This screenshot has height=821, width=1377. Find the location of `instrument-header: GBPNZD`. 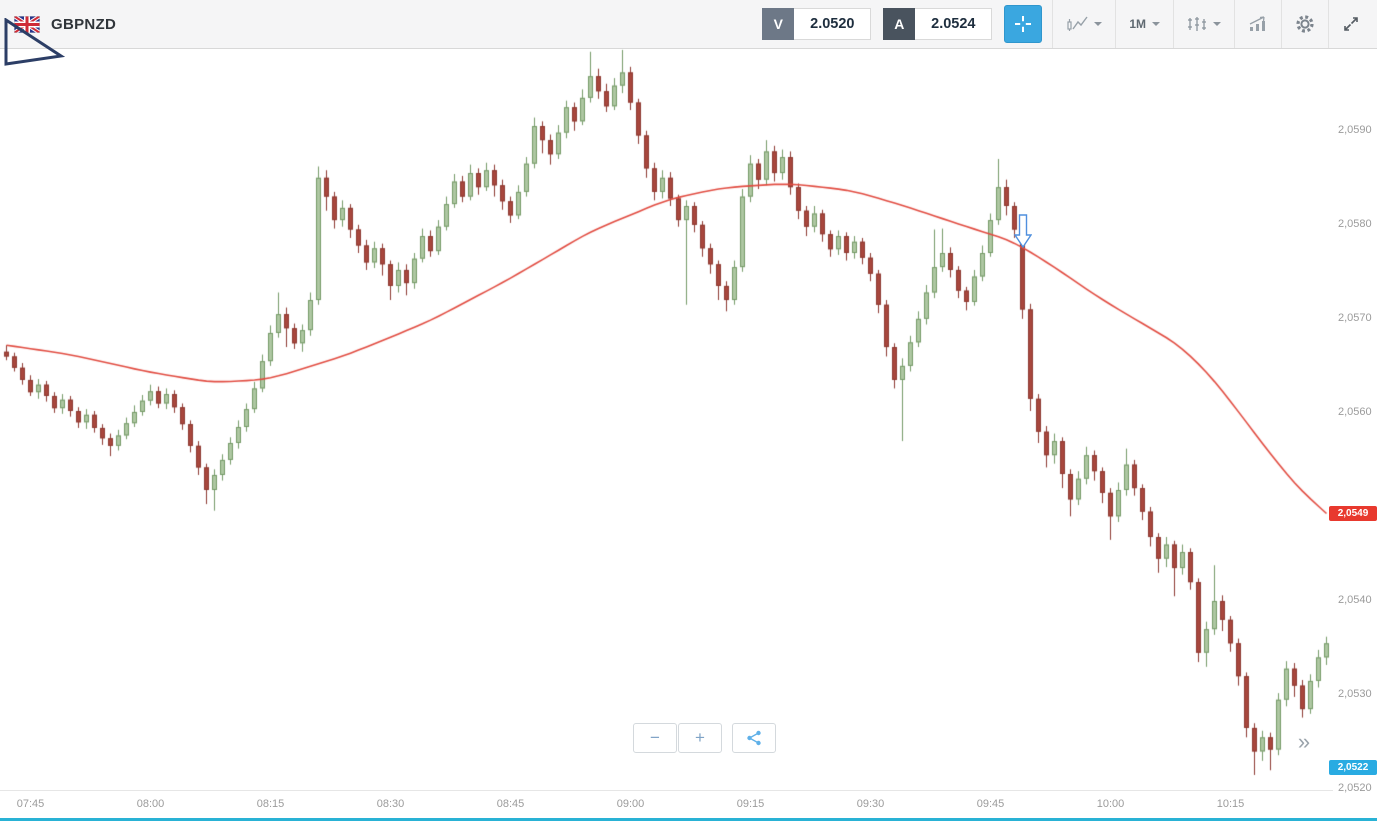

instrument-header: GBPNZD is located at coordinates (58, 24).